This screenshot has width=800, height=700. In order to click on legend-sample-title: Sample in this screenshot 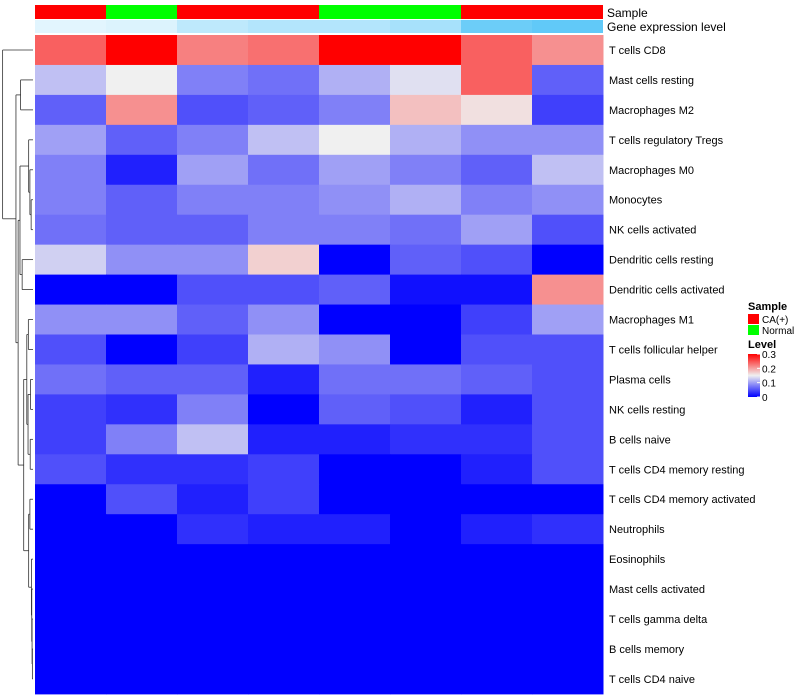, I will do `click(767, 307)`.